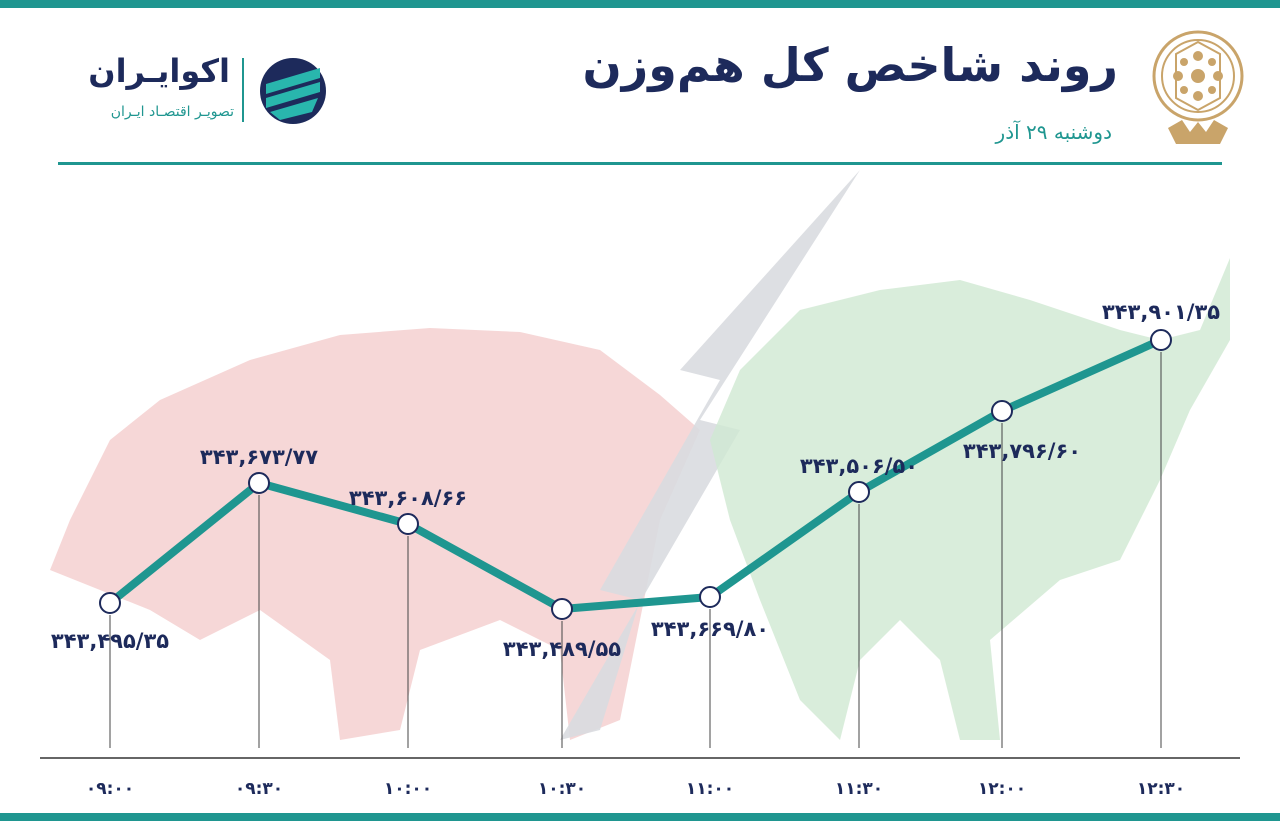 The width and height of the screenshot is (1280, 821). I want to click on data-label: ۳۴۳,۶۰۸/۶۶, so click(408, 498).